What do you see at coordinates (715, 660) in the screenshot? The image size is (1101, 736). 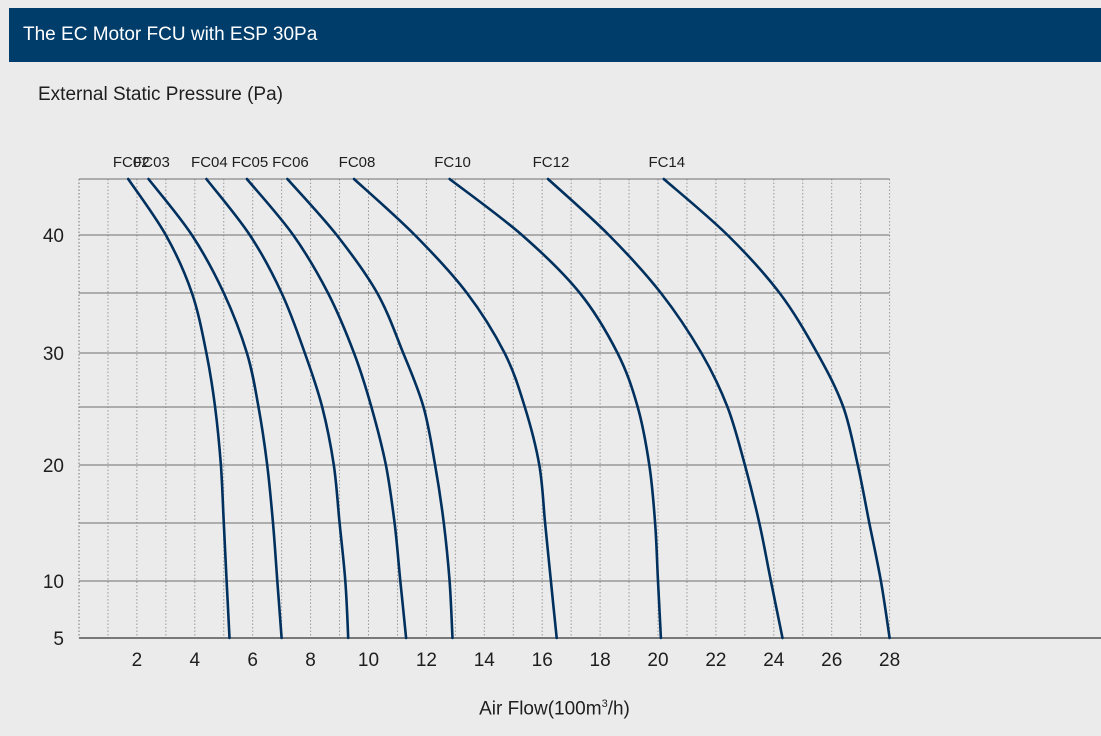 I see `x-tick-label: 22` at bounding box center [715, 660].